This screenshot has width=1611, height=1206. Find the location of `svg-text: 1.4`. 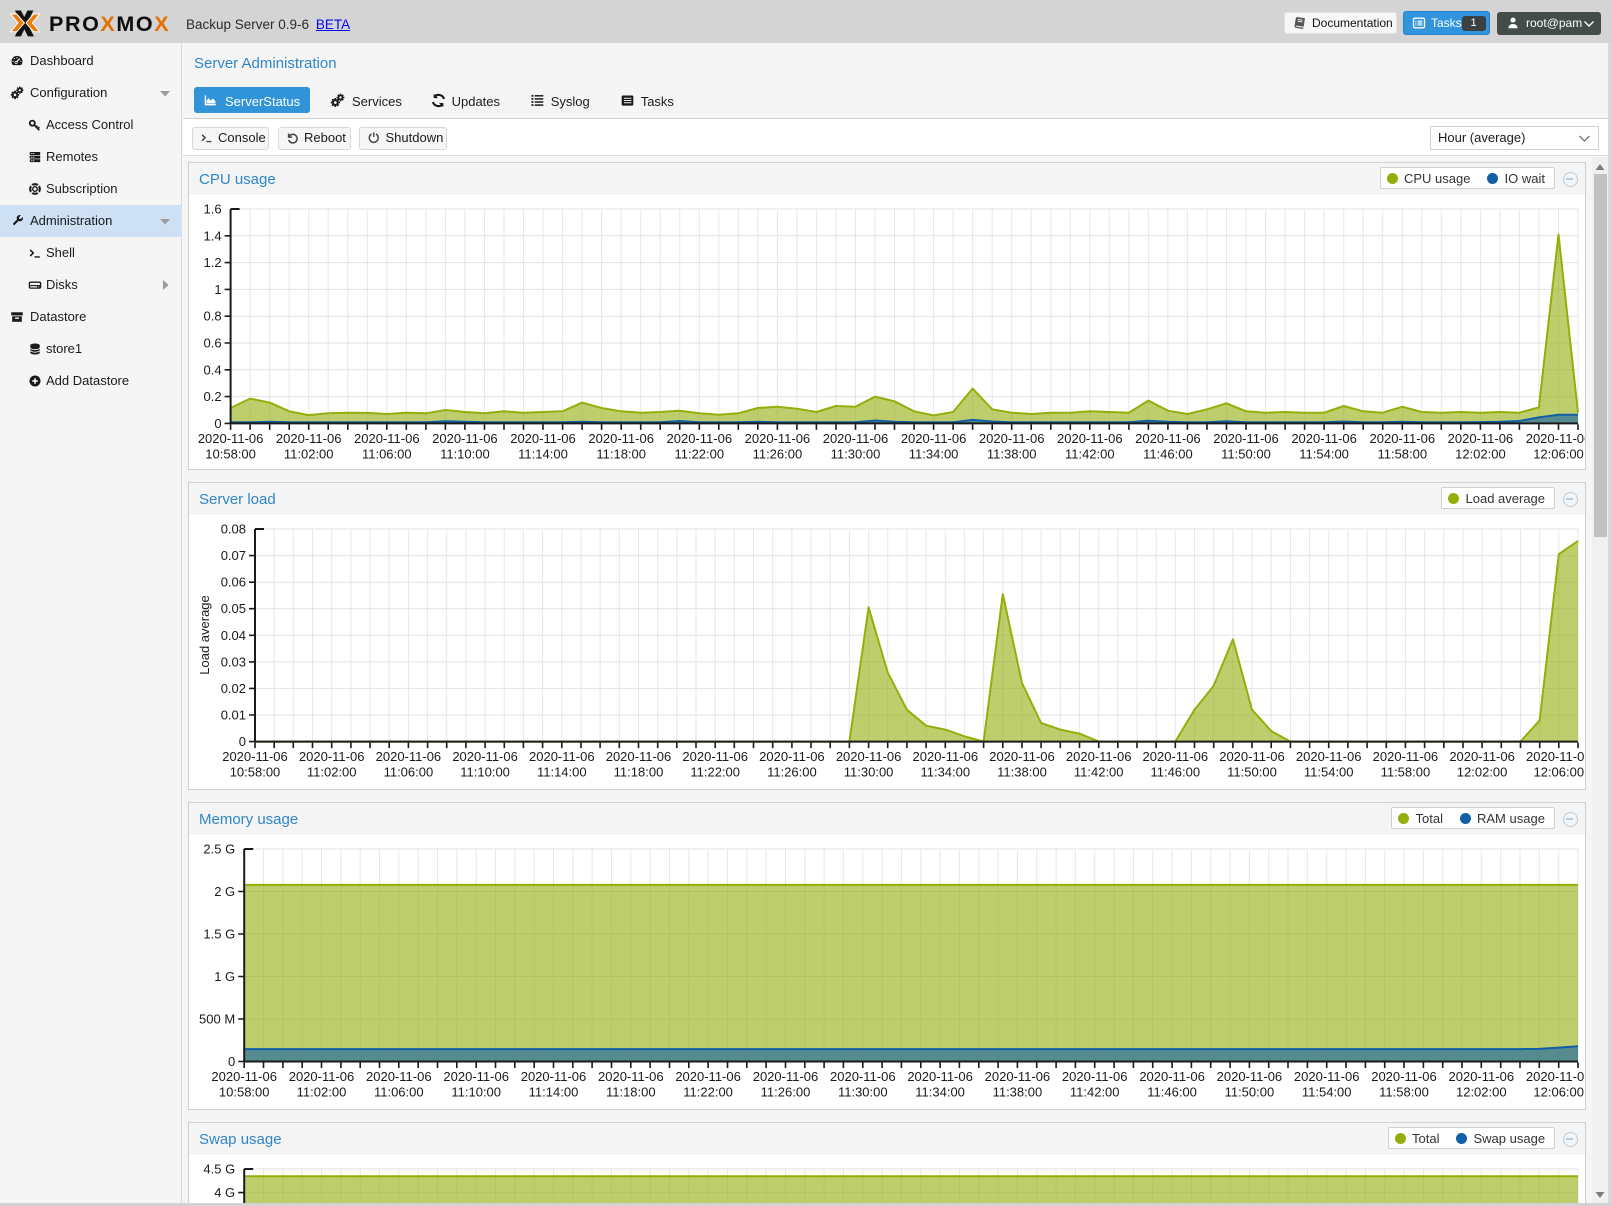

svg-text: 1.4 is located at coordinates (213, 235).